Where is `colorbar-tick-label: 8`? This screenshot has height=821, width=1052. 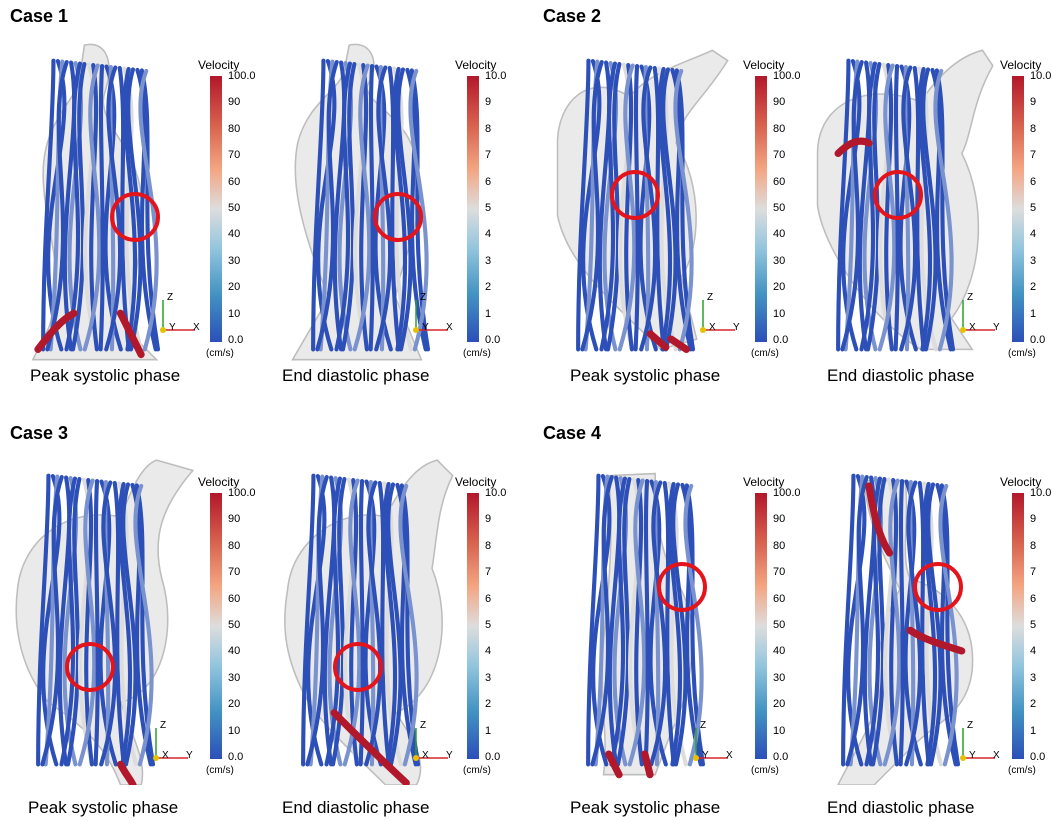 colorbar-tick-label: 8 is located at coordinates (488, 128).